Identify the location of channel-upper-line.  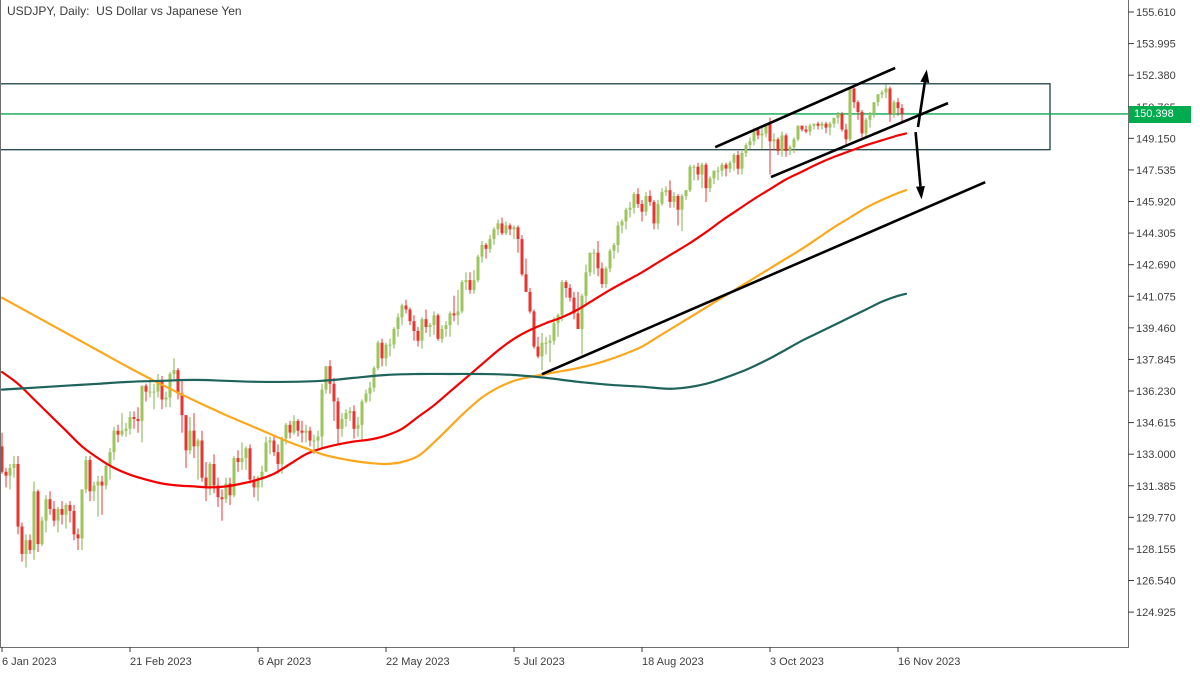
(805, 107).